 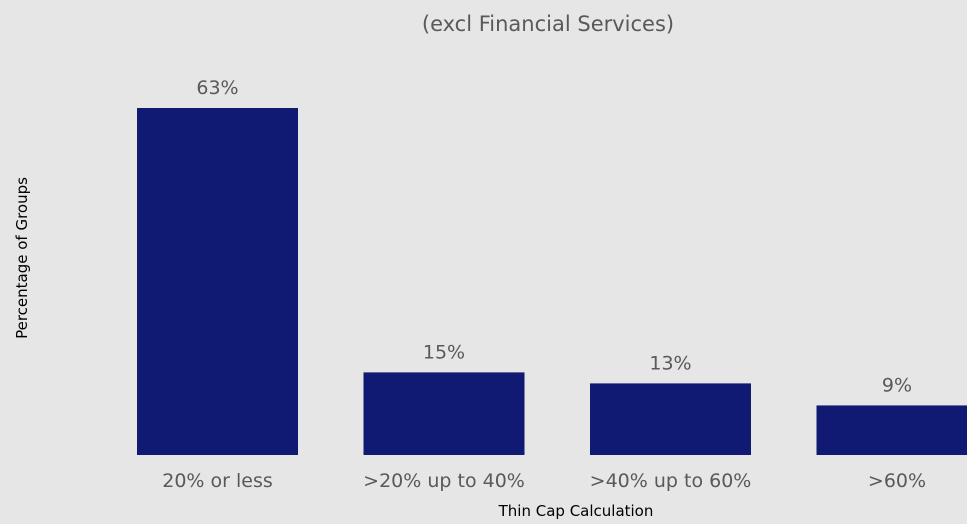 What do you see at coordinates (671, 481) in the screenshot?
I see `x-tick-label-2: >40% up to 60%` at bounding box center [671, 481].